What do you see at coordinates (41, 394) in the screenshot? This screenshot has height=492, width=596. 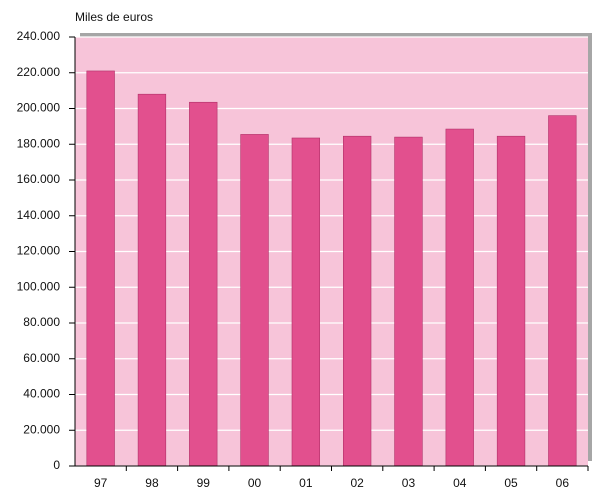 I see `y-tick-label: 40.000` at bounding box center [41, 394].